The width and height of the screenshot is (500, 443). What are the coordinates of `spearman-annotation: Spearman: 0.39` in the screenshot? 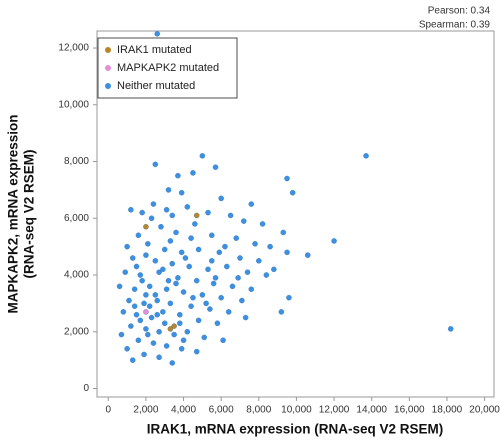 It's located at (455, 25).